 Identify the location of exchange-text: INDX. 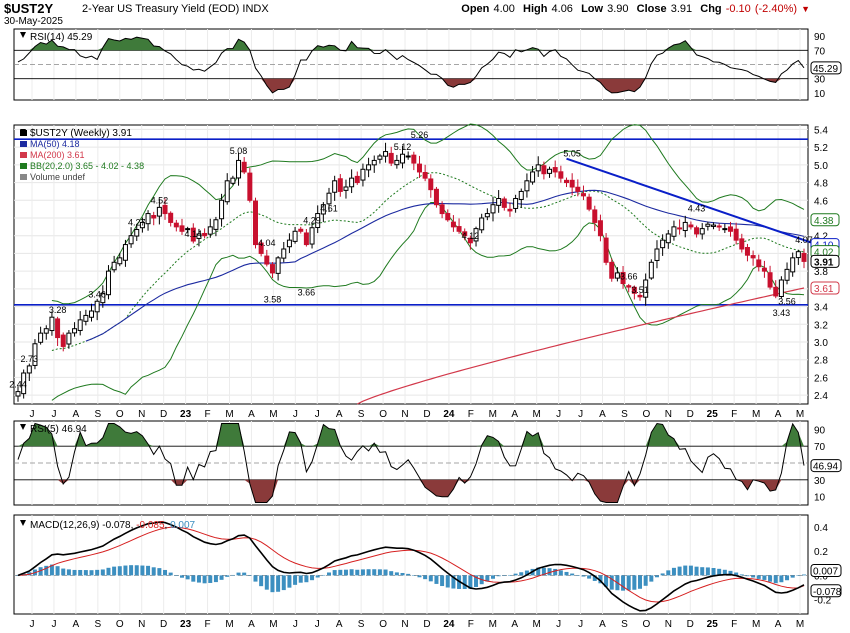
(255, 9).